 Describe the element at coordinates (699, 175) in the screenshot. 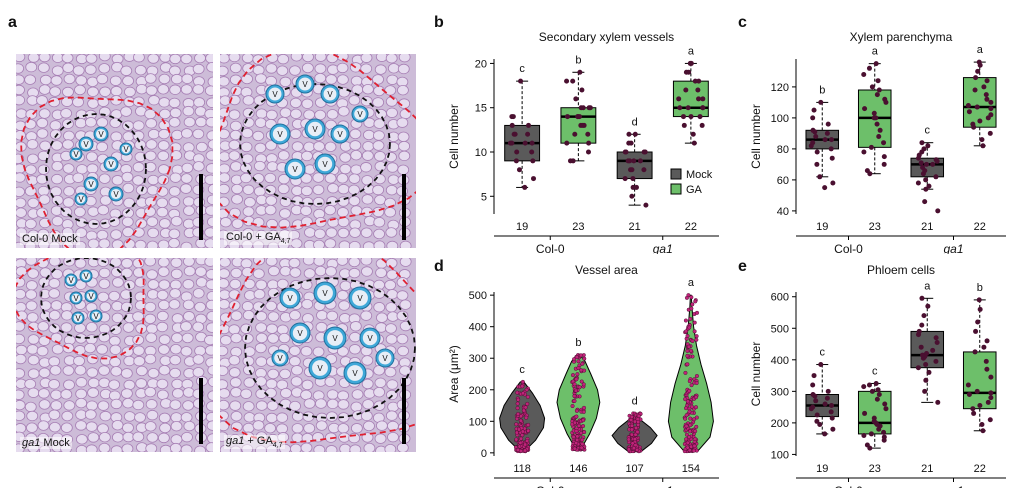

I see `legend-label-mock: Mock` at that location.